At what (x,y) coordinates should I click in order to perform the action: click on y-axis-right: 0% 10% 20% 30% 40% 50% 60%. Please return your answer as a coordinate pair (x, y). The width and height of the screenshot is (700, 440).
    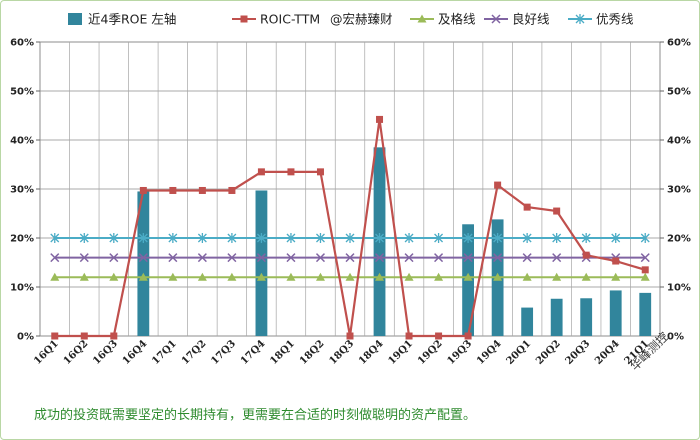
    Looking at the image, I should click on (675, 190).